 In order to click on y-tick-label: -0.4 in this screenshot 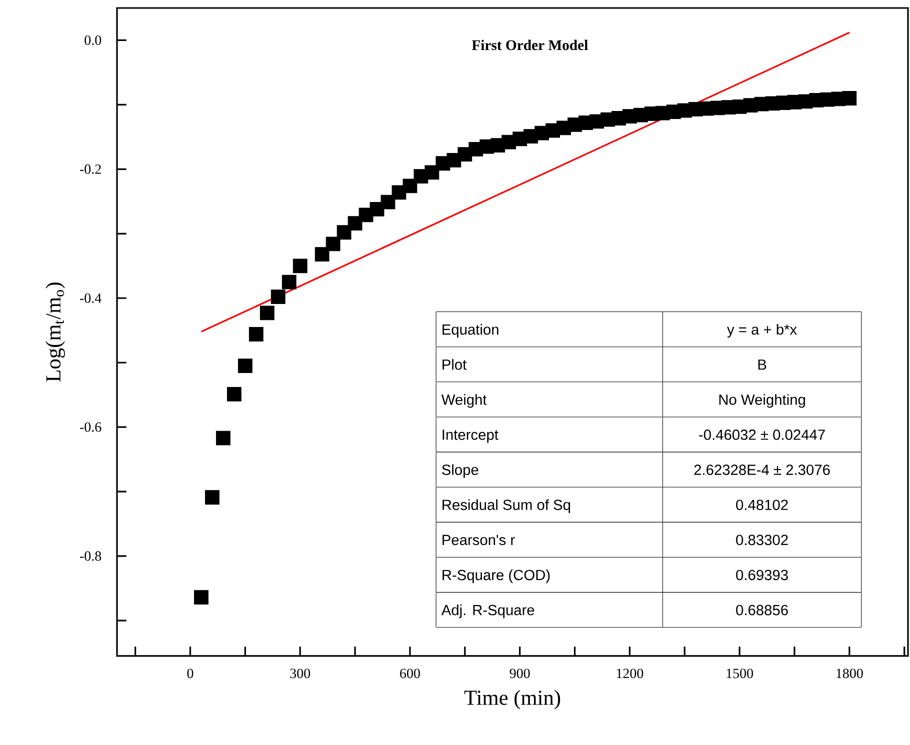, I will do `click(91, 298)`.